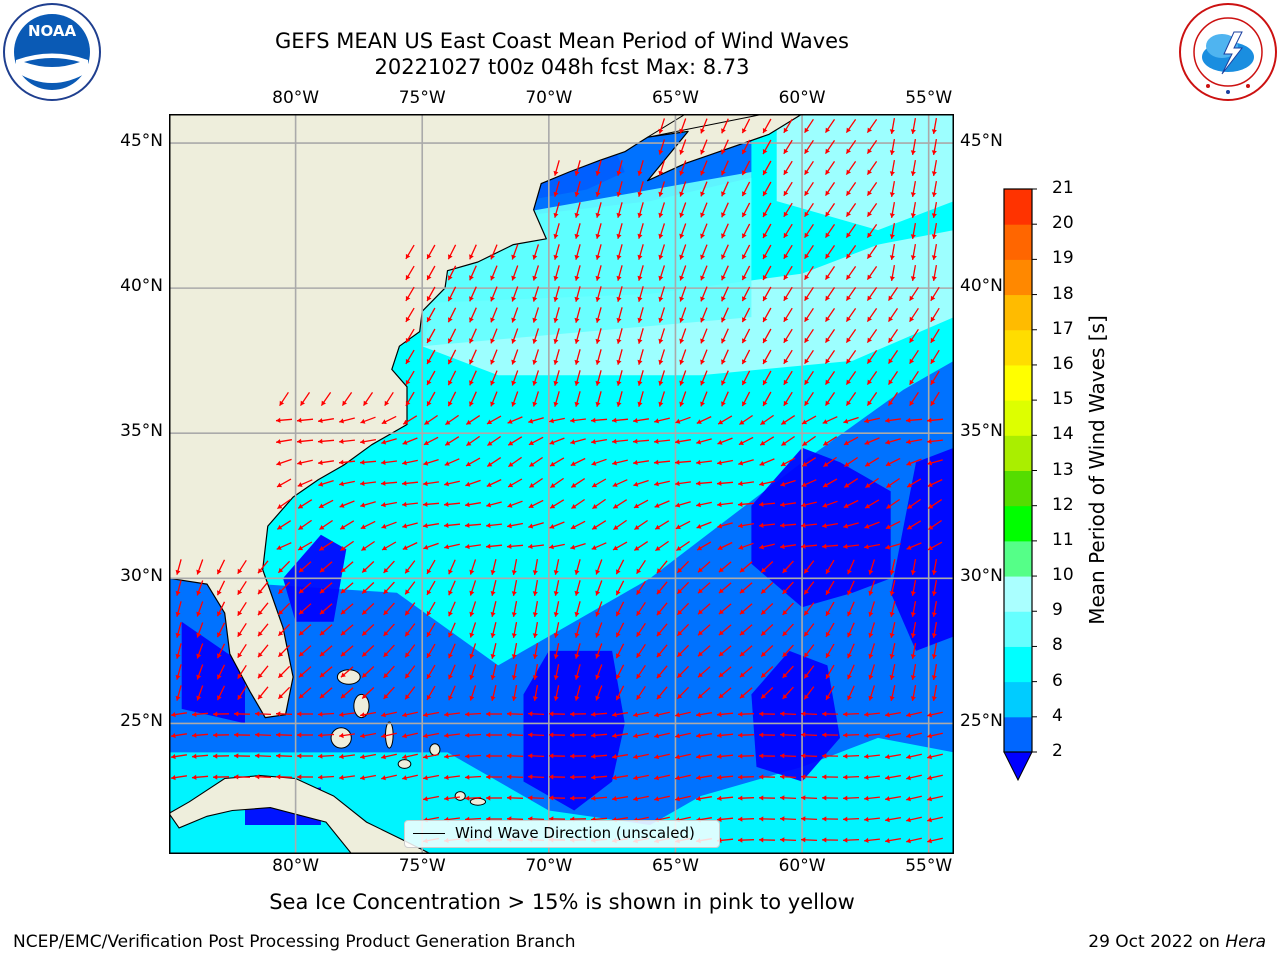 The width and height of the screenshot is (1280, 960). What do you see at coordinates (929, 98) in the screenshot?
I see `lon-tick-top-5: 55°W` at bounding box center [929, 98].